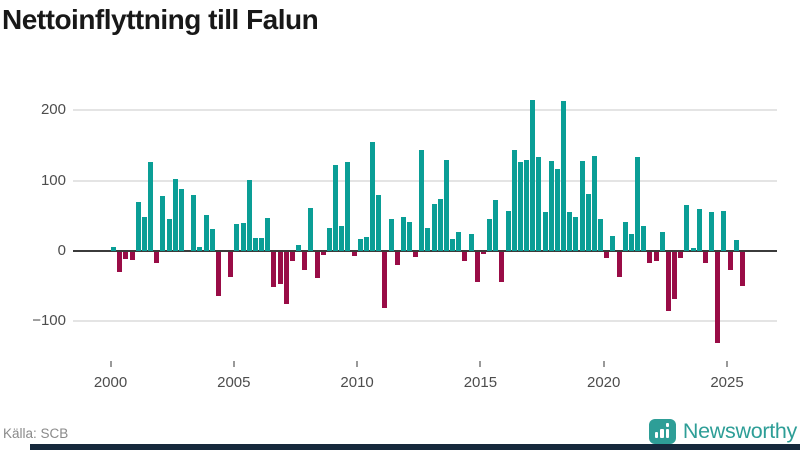 This screenshot has height=450, width=800. I want to click on x-axis-label: 2005, so click(234, 382).